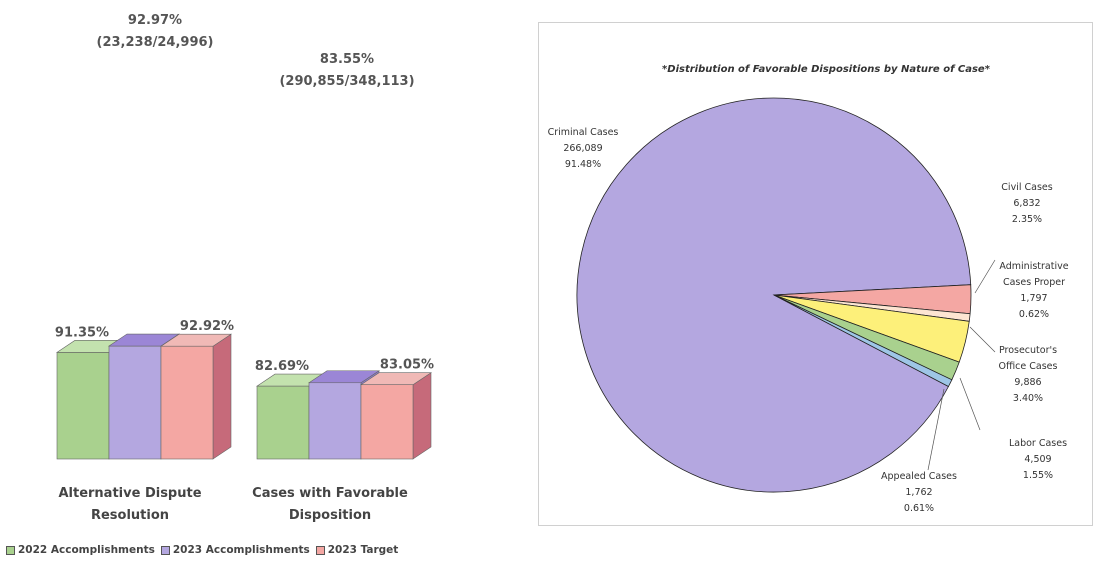 This screenshot has height=566, width=1105. I want to click on pie-label-4-1: 4,509, so click(1037, 459).